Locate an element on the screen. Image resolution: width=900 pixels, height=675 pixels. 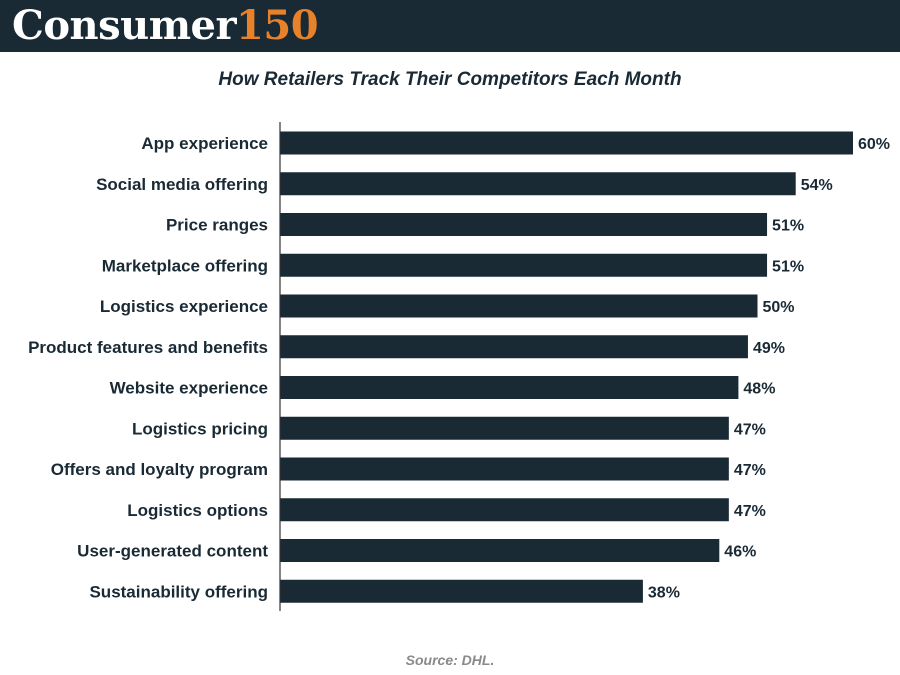
value-label: 46% is located at coordinates (740, 552).